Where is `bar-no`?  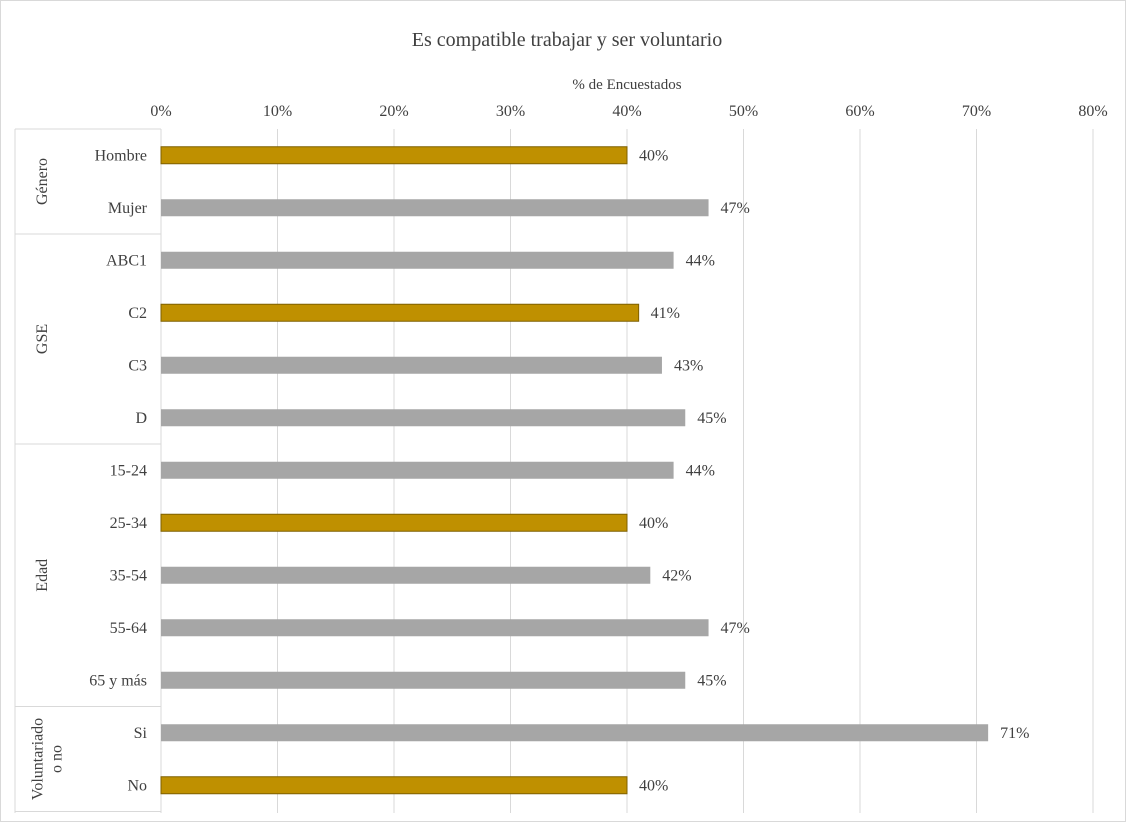
bar-no is located at coordinates (394, 785).